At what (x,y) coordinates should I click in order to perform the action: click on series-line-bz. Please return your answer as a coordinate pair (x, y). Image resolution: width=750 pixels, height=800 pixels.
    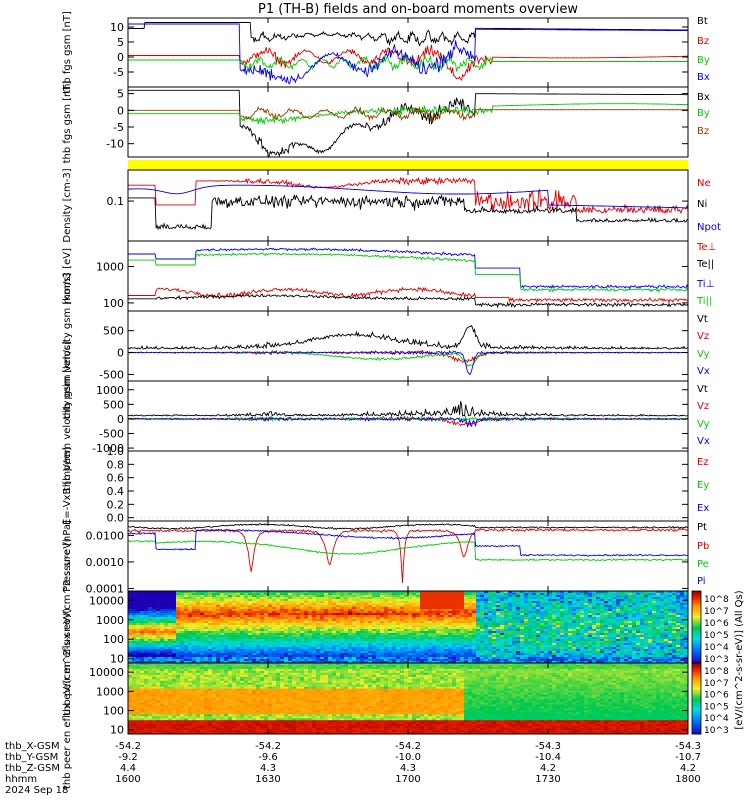
    Looking at the image, I should click on (408, 62).